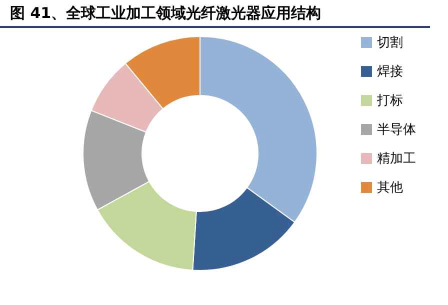 The image size is (448, 305). I want to click on legend-label: 打标, so click(389, 101).